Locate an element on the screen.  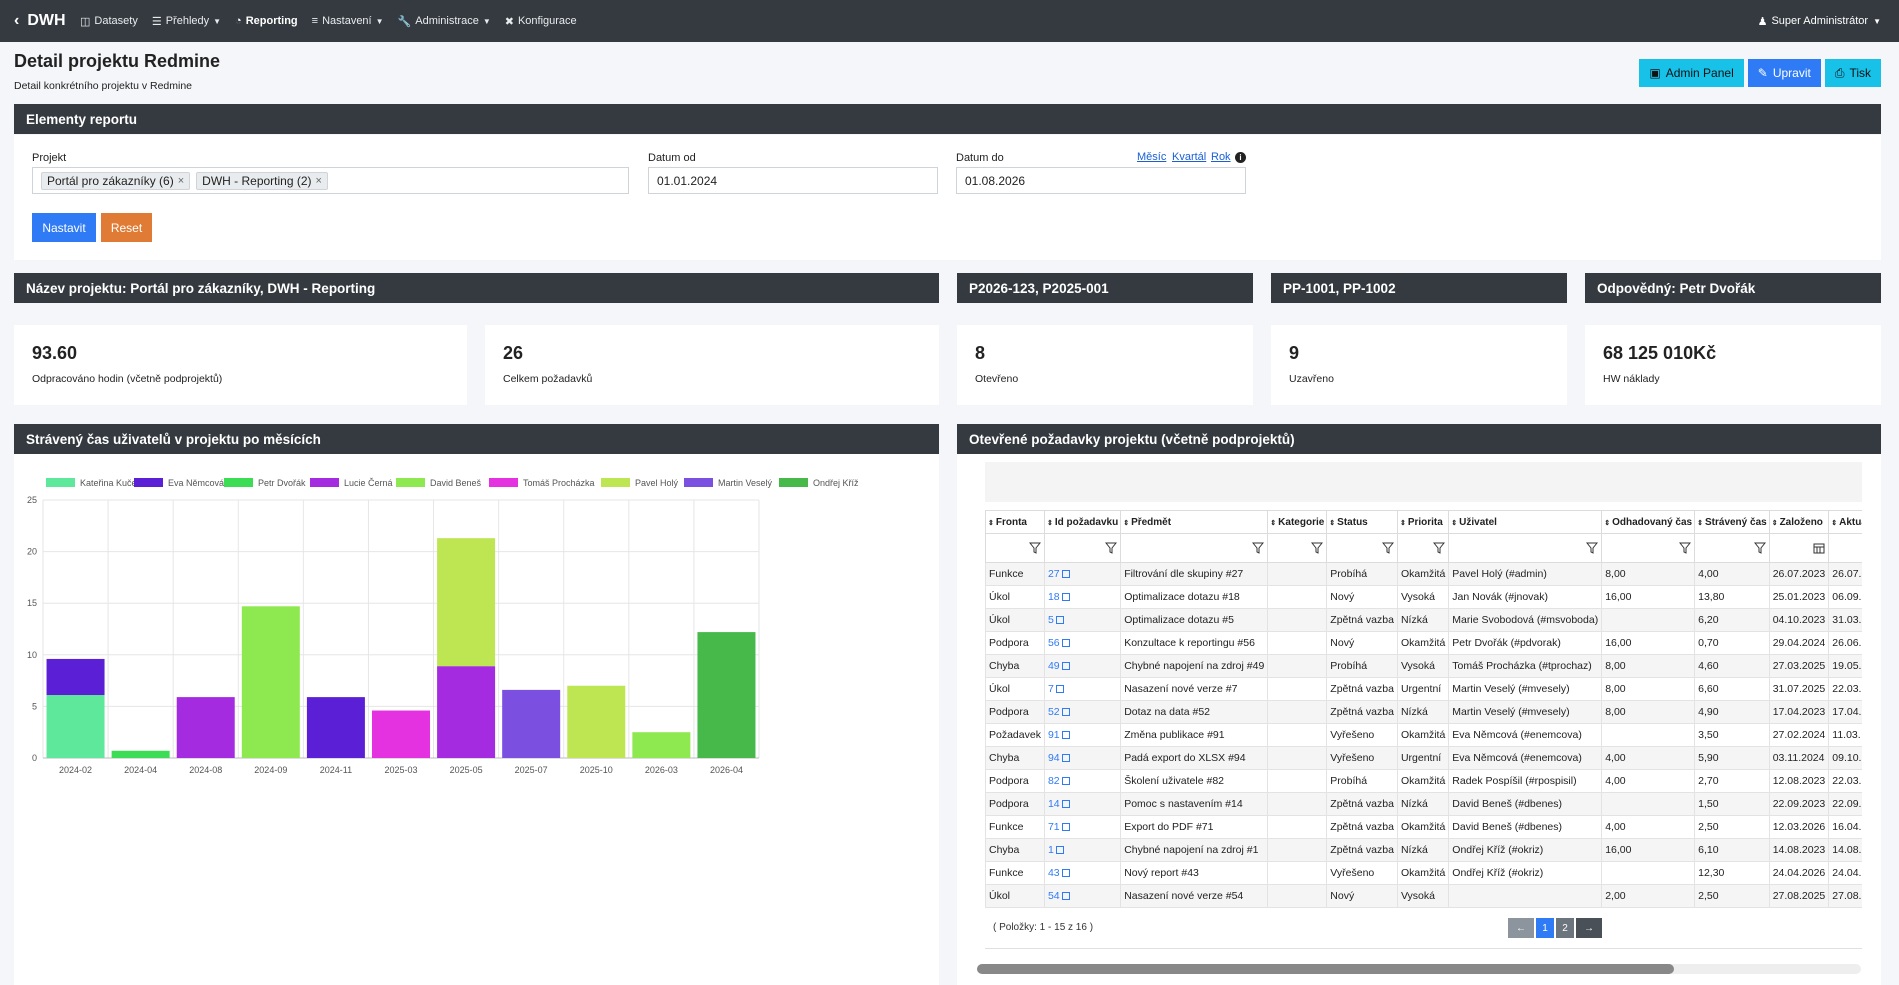
issue-id-link: 27 is located at coordinates (1053, 574).